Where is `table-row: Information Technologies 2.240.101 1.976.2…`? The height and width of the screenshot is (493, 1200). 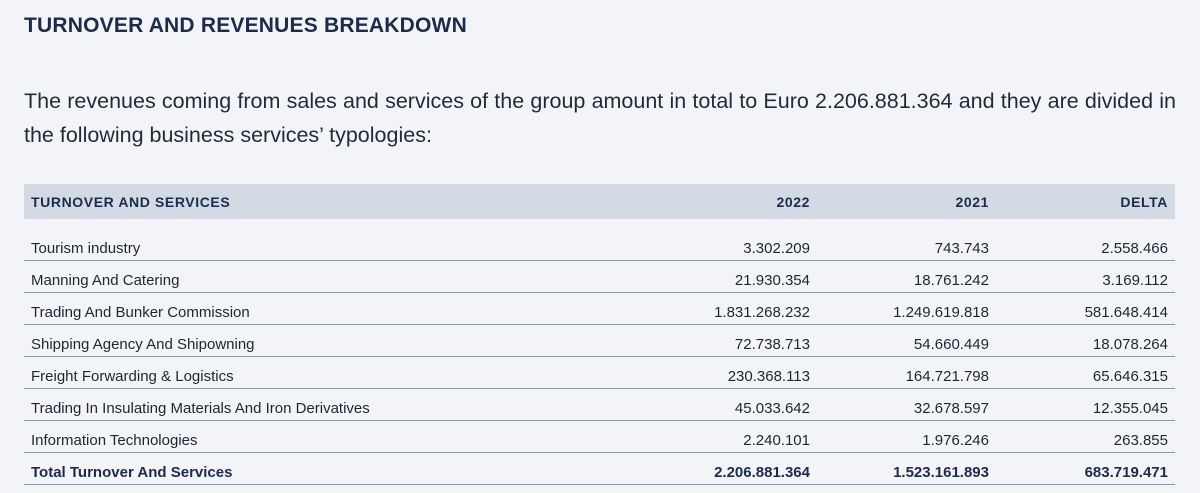 table-row: Information Technologies 2.240.101 1.976.2… is located at coordinates (599, 436).